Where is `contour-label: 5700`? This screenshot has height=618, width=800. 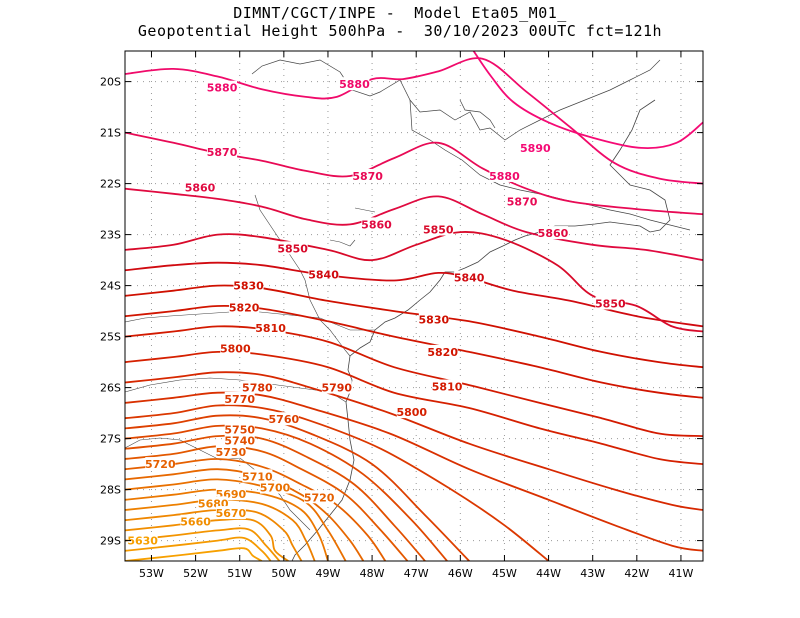
contour-label: 5700 is located at coordinates (275, 488).